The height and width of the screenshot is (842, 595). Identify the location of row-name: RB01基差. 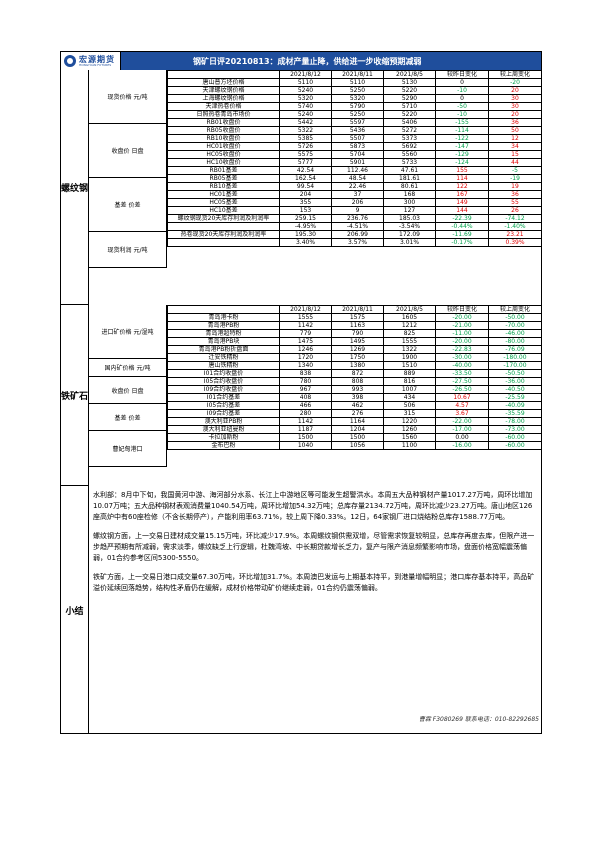
(223, 170).